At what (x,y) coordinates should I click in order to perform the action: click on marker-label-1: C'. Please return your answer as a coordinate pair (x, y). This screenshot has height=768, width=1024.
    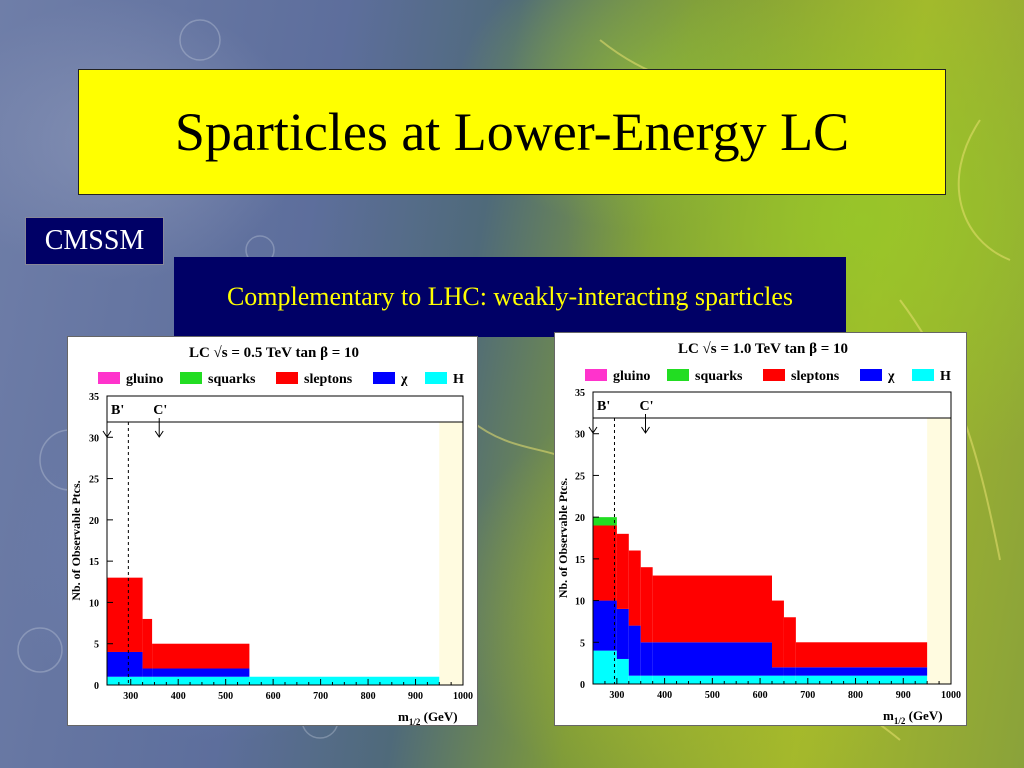
    Looking at the image, I should click on (160, 410).